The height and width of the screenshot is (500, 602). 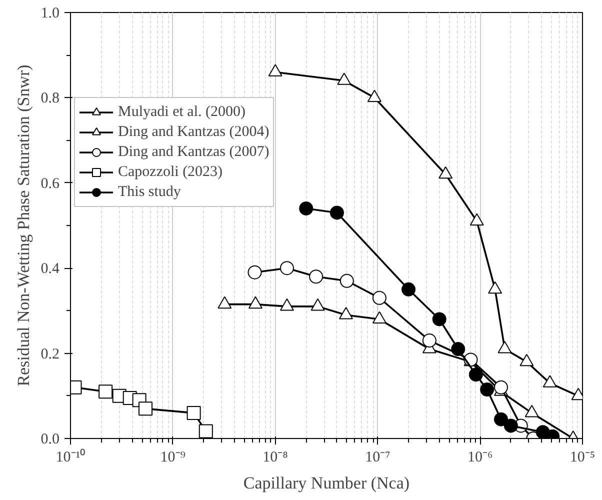 What do you see at coordinates (149, 192) in the screenshot?
I see `legend-label: This study` at bounding box center [149, 192].